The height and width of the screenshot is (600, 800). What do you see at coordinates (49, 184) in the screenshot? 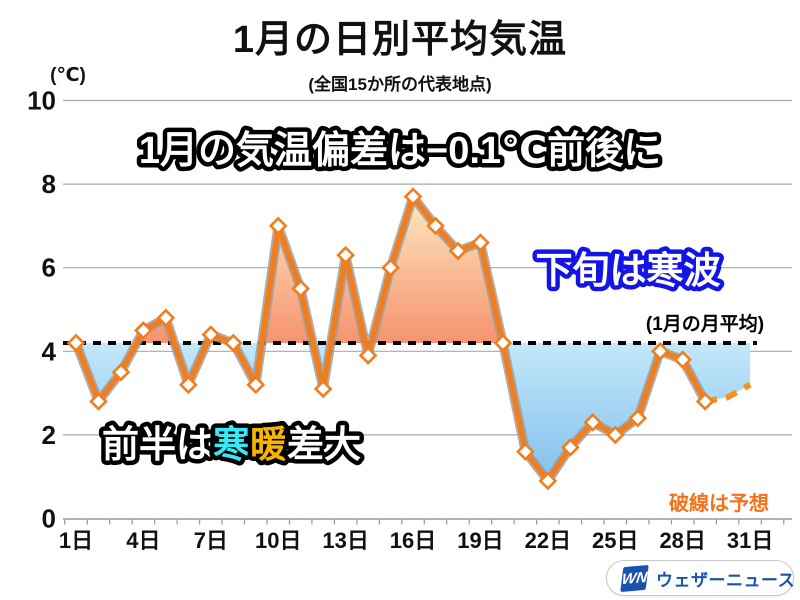
I see `y-tick-label-8: 8` at bounding box center [49, 184].